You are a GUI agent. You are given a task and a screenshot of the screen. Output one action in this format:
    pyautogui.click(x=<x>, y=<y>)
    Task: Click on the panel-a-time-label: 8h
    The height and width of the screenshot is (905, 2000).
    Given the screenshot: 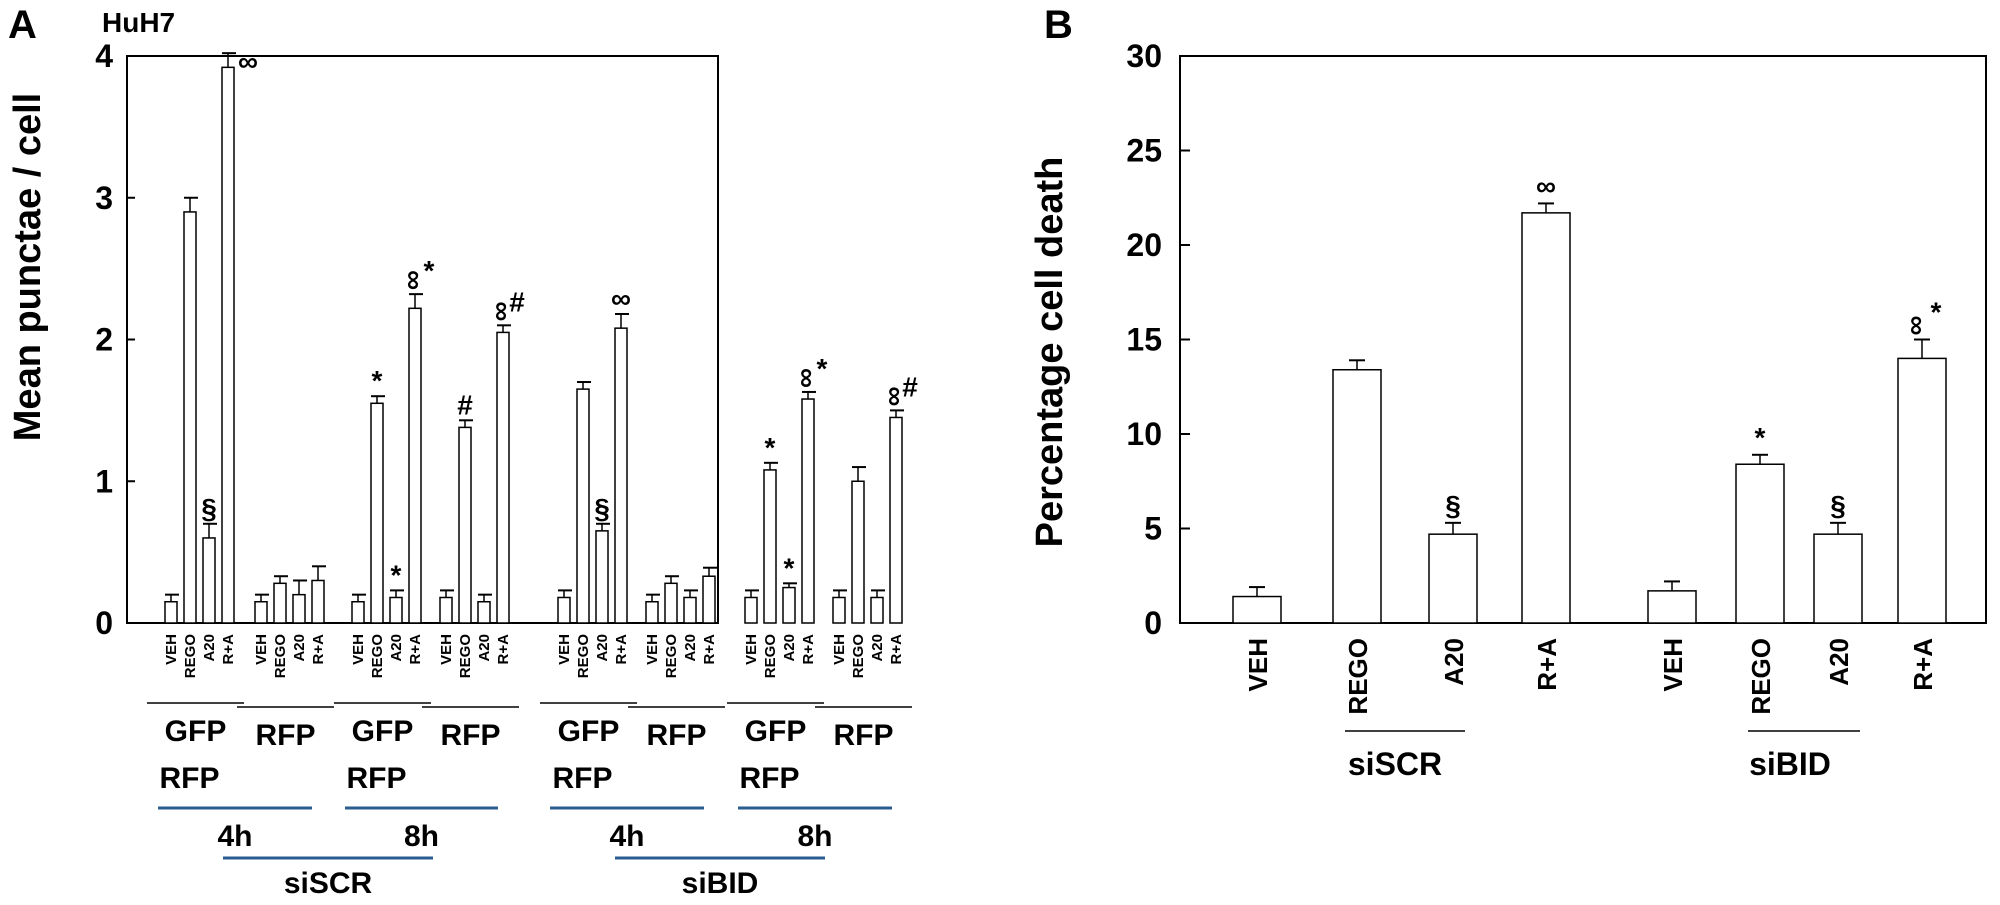 What is the action you would take?
    pyautogui.click(x=814, y=836)
    